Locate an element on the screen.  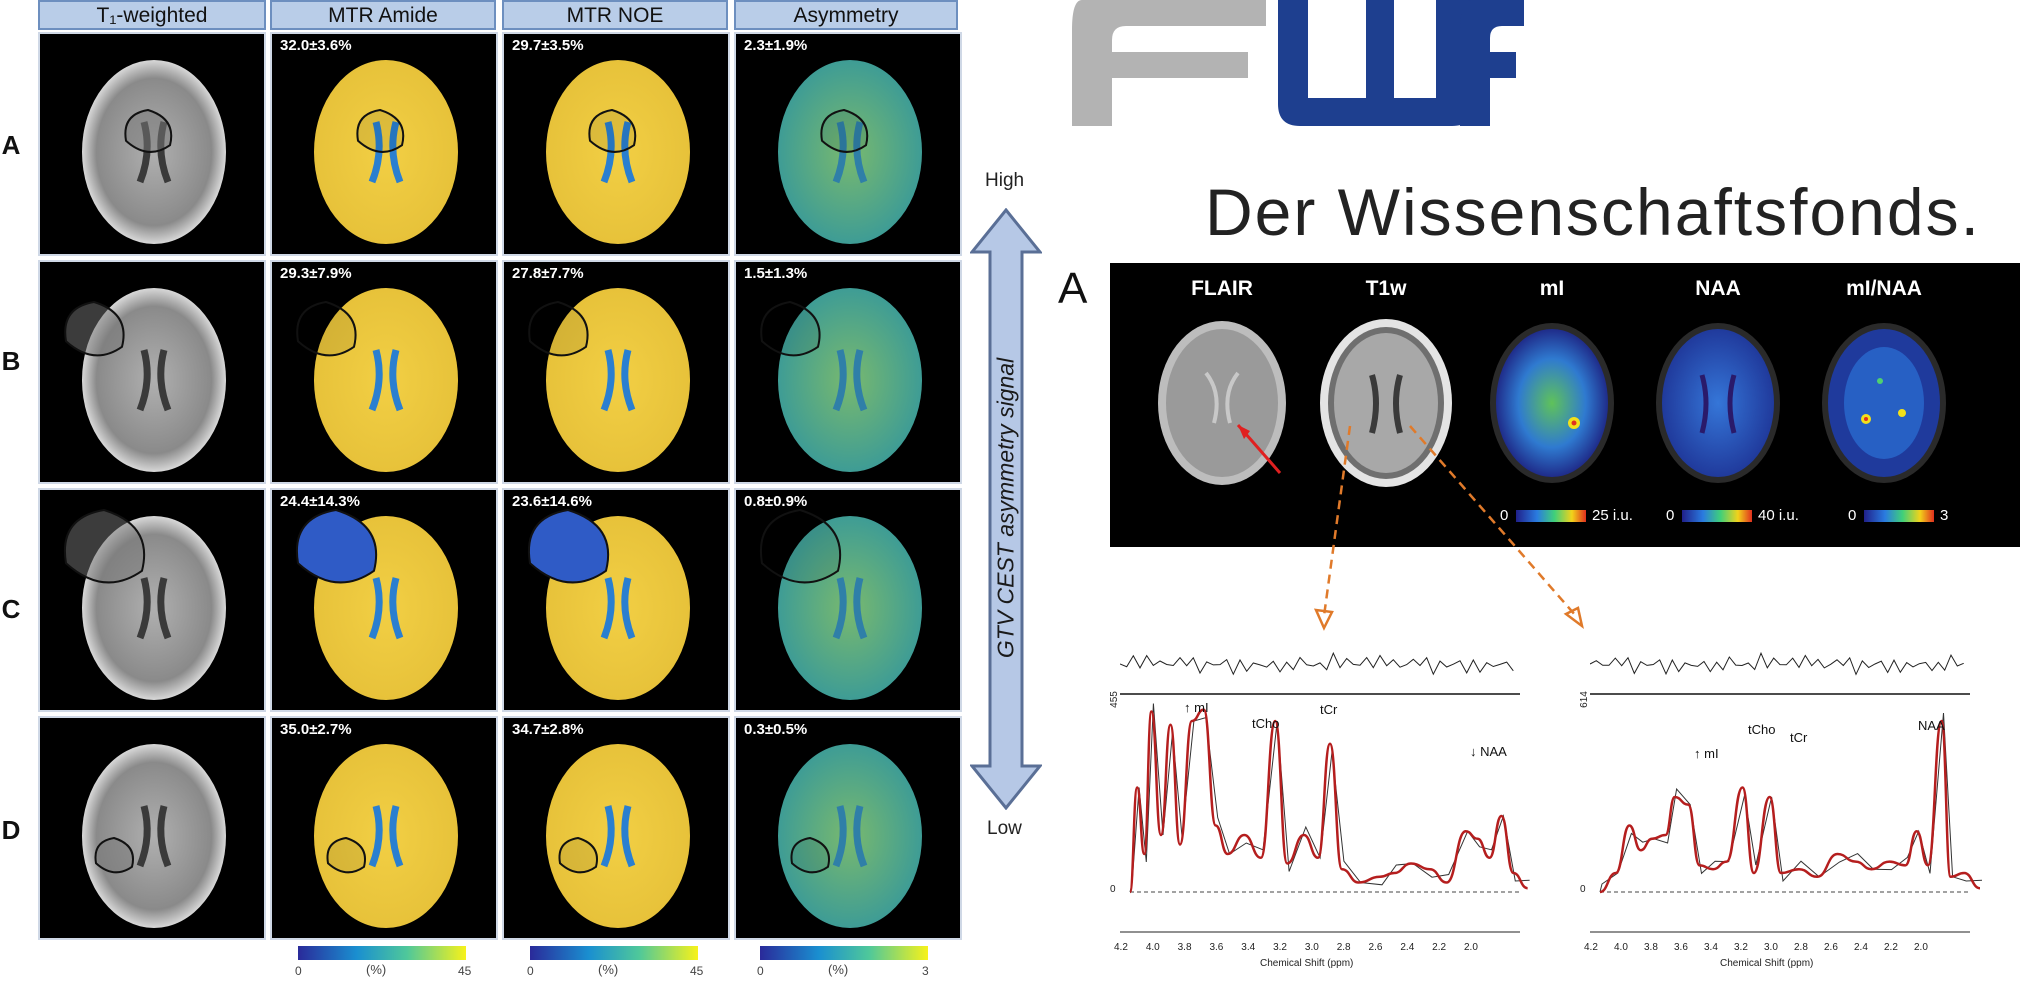
colorbar-asymmetry-unit: (%) is located at coordinates (838, 969).